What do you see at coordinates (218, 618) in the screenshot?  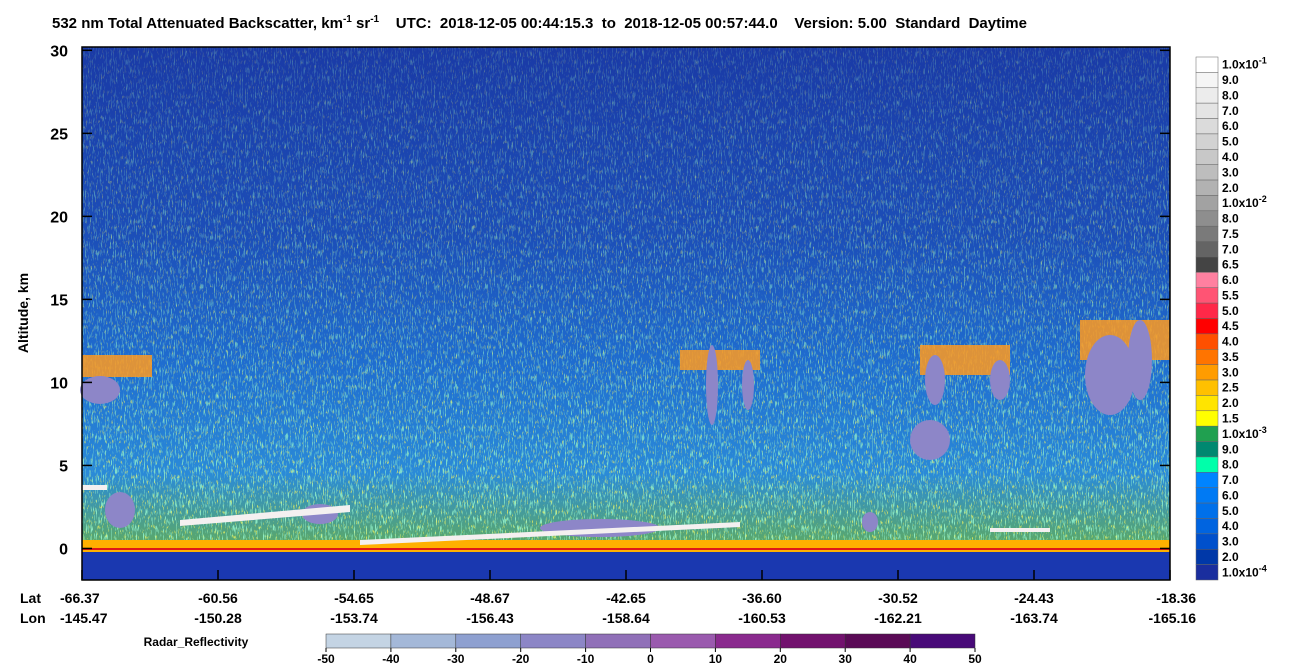 I see `x-tick-label: -150.28` at bounding box center [218, 618].